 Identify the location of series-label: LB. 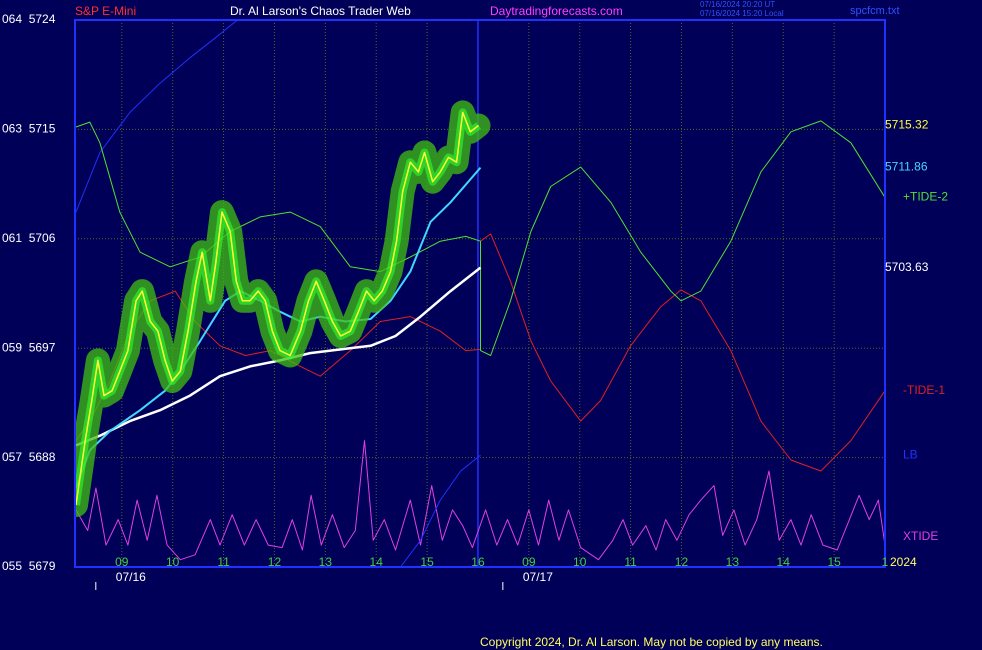
(910, 454).